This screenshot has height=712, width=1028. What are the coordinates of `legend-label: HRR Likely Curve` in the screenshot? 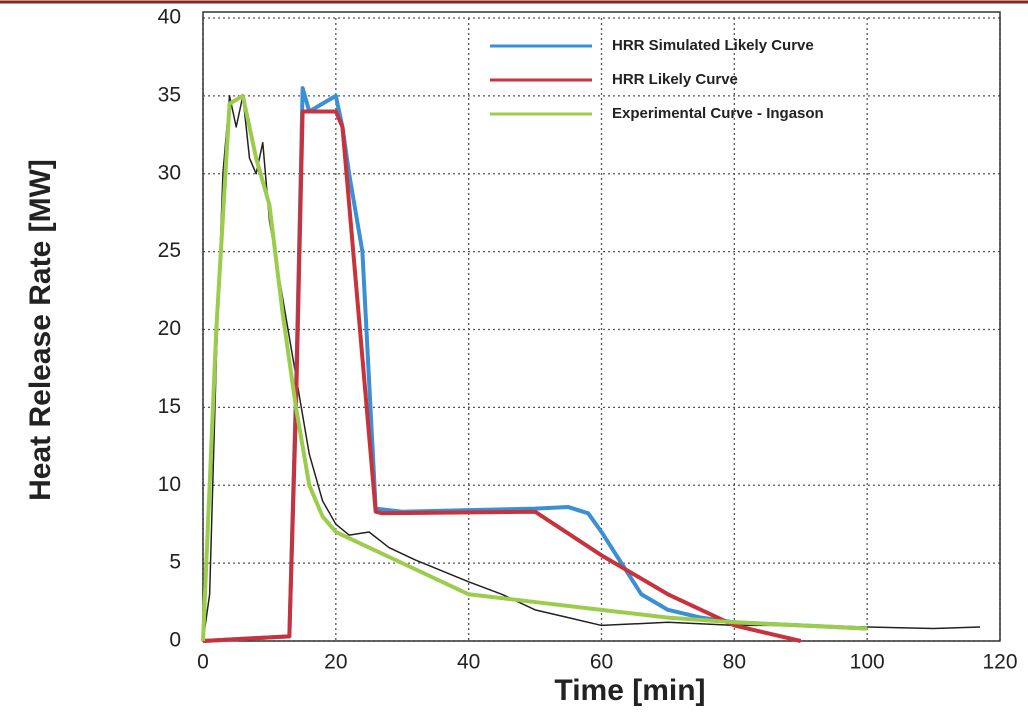 It's located at (675, 79).